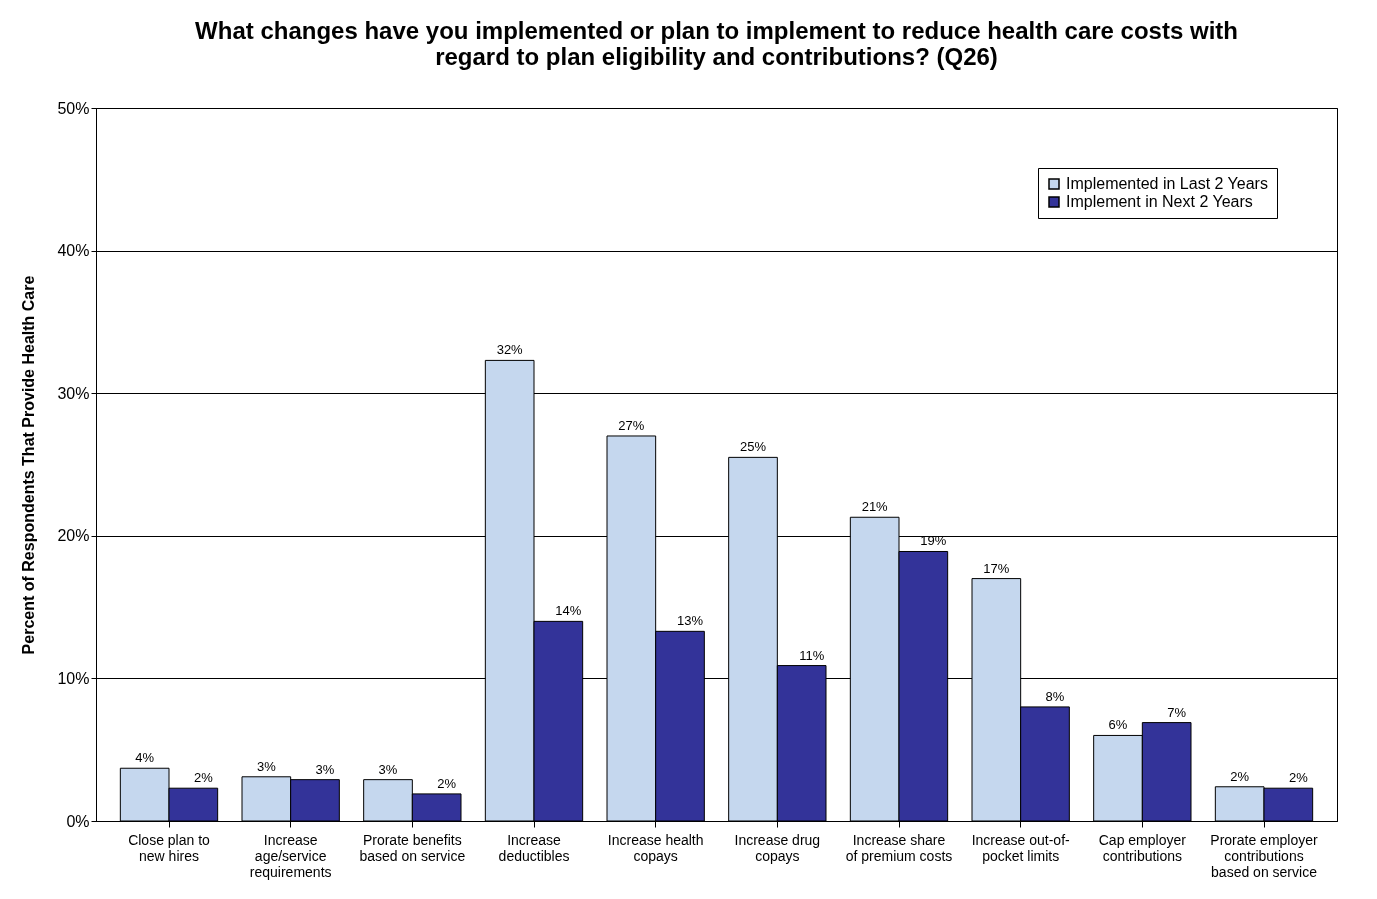  What do you see at coordinates (875, 507) in the screenshot?
I see `data-label: 21%` at bounding box center [875, 507].